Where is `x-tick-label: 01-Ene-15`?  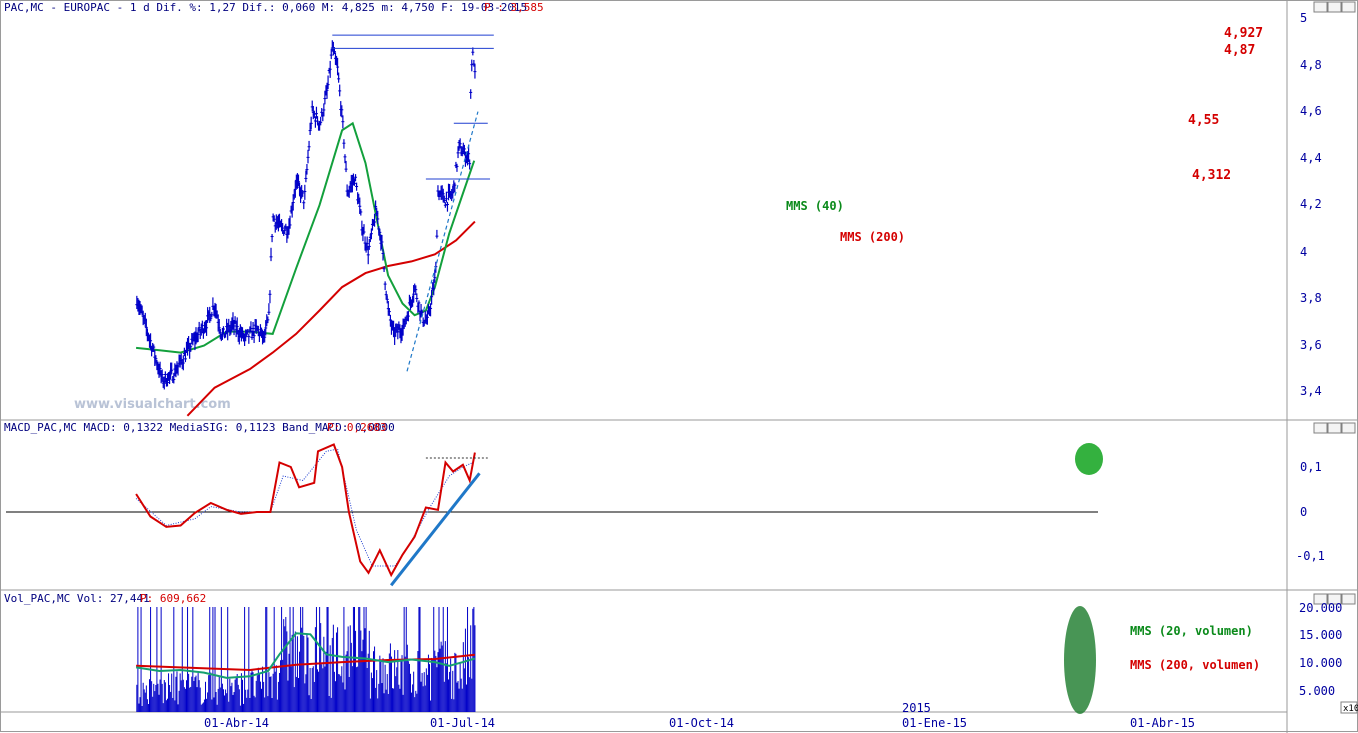 x-tick-label: 01-Ene-15 is located at coordinates (934, 723).